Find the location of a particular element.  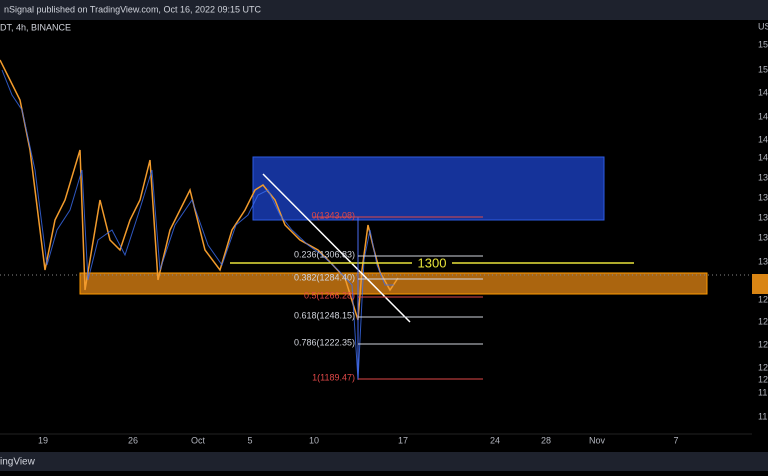

x-label: Nov is located at coordinates (597, 440).